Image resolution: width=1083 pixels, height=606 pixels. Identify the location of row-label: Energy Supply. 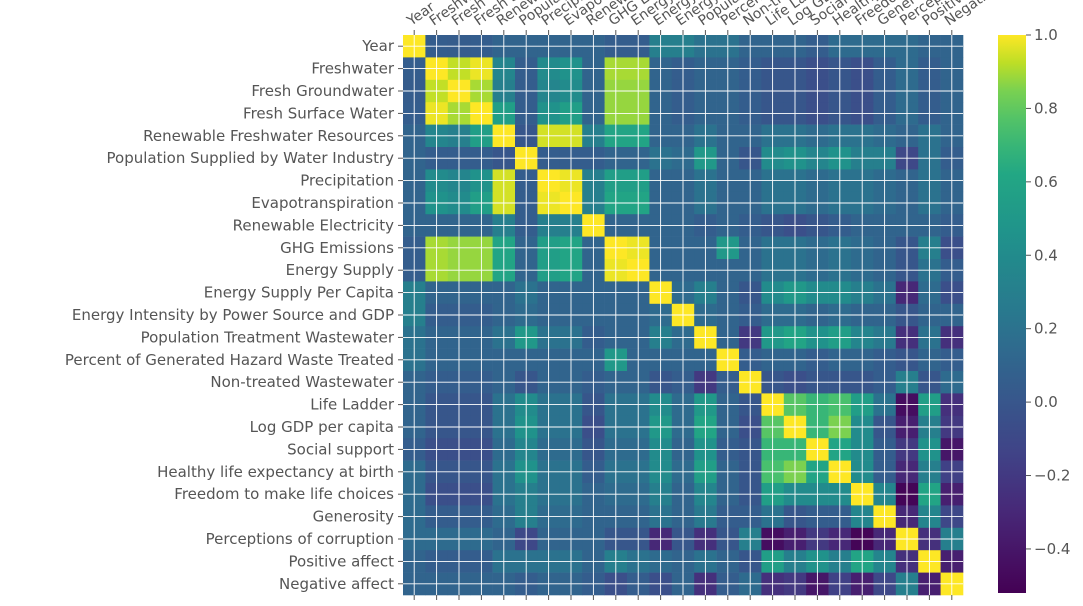
(340, 270).